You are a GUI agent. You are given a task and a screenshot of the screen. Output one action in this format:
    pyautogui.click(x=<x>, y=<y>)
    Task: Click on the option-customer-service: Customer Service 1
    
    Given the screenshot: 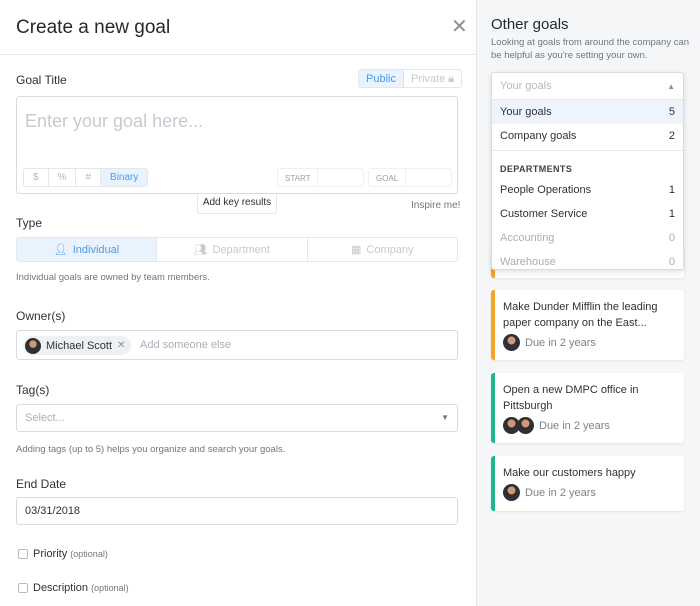 What is the action you would take?
    pyautogui.click(x=587, y=214)
    